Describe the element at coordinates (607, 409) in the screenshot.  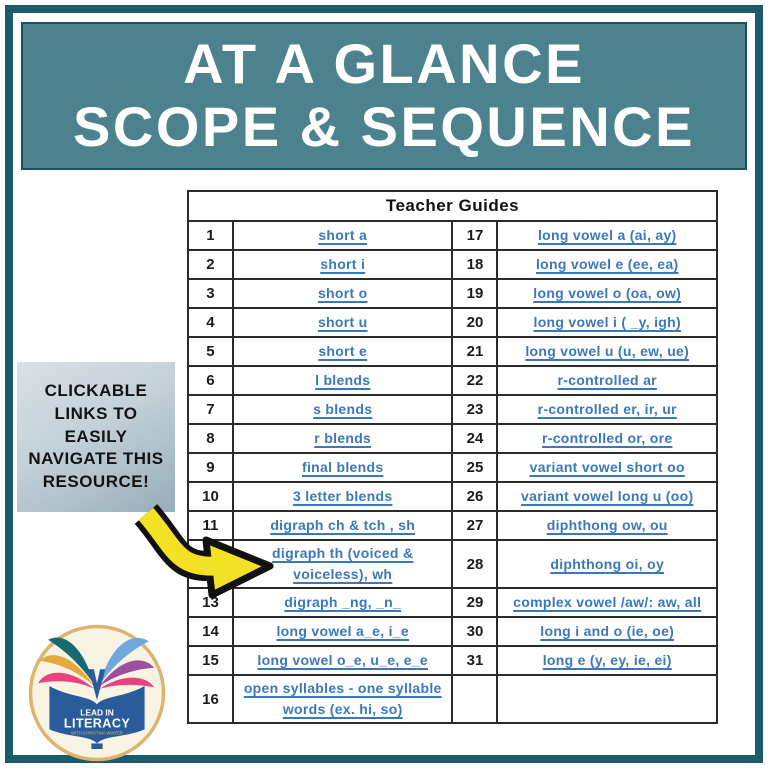
I see `guide-link: r-controlled er, ir, ur` at that location.